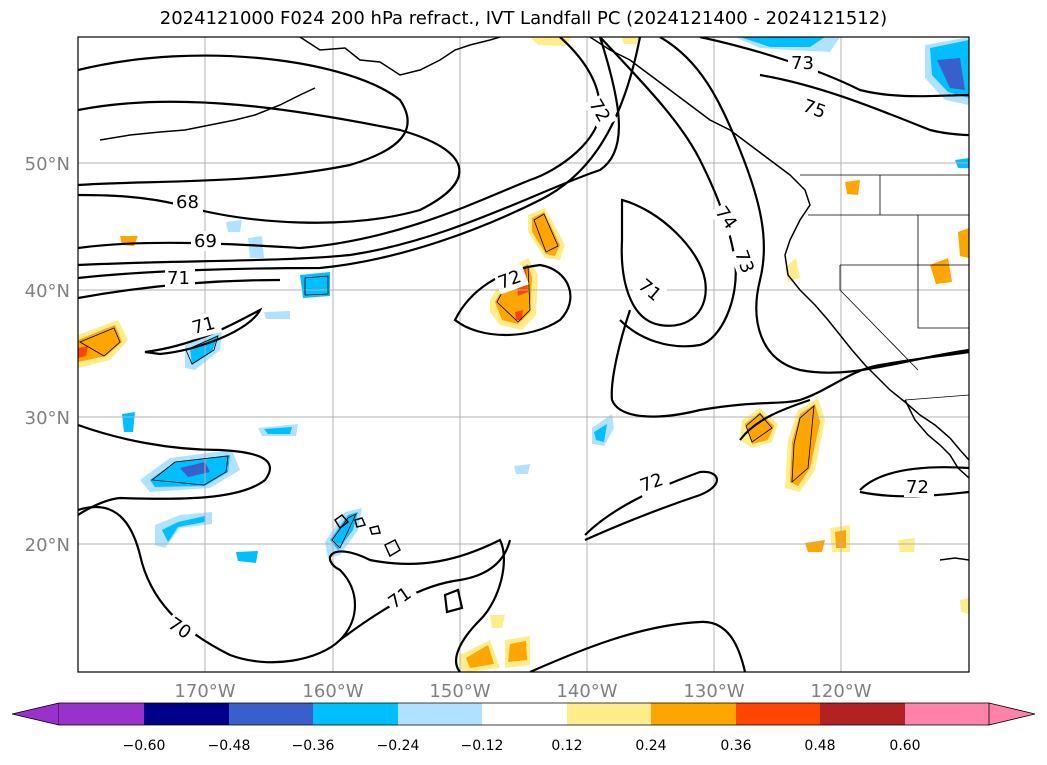 Image resolution: width=1047 pixels, height=765 pixels. What do you see at coordinates (47, 164) in the screenshot?
I see `lat-label: 50°N` at bounding box center [47, 164].